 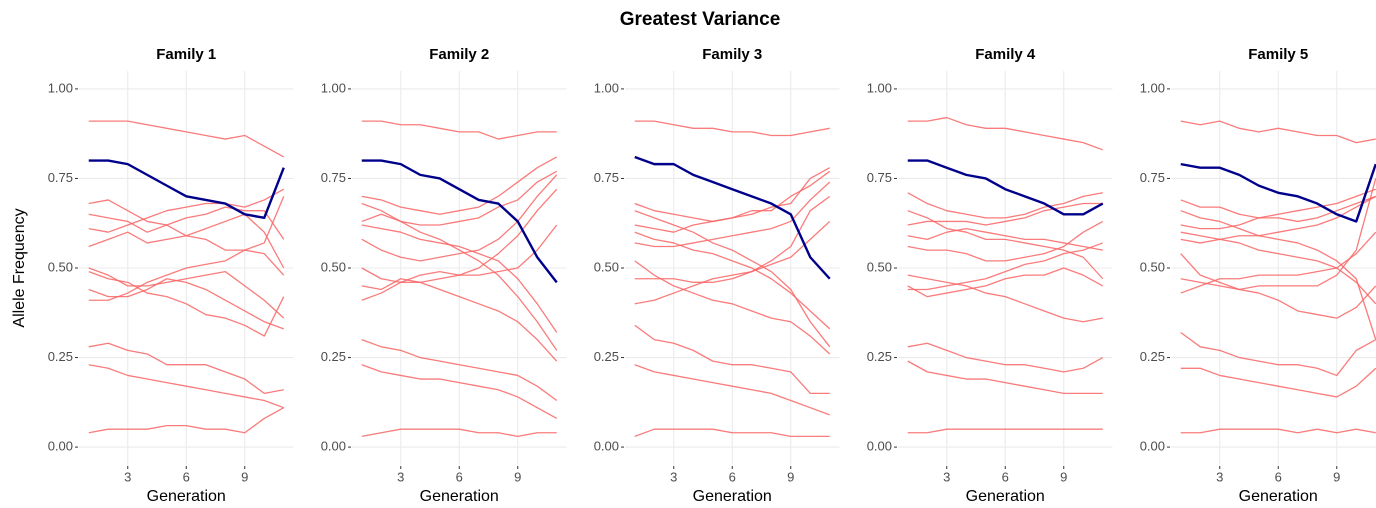 What do you see at coordinates (732, 54) in the screenshot?
I see `panel-title: Family 3` at bounding box center [732, 54].